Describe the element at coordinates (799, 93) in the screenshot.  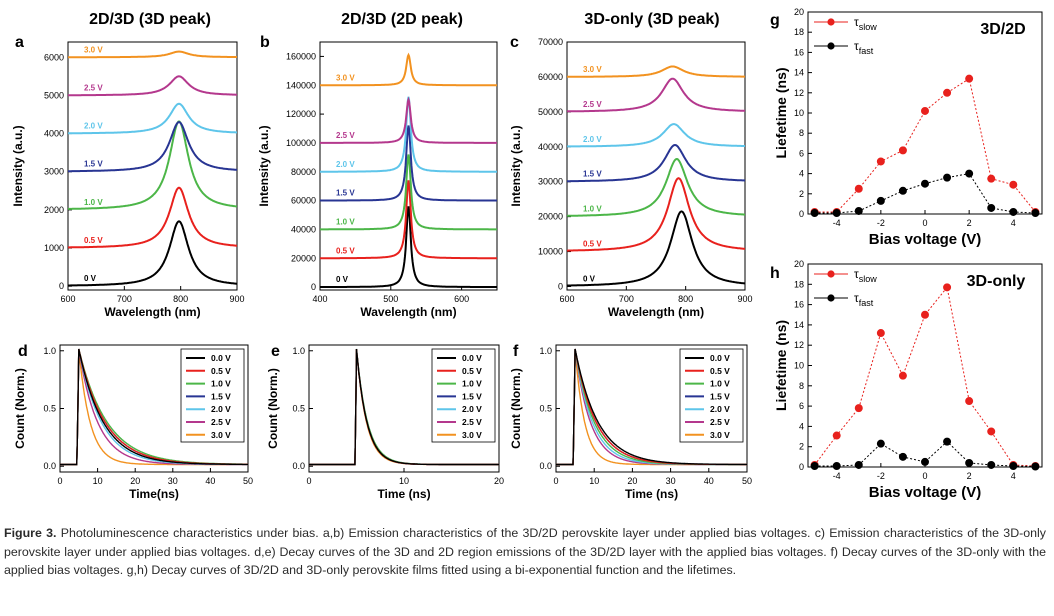
I see `y-tick-label: 12` at that location.